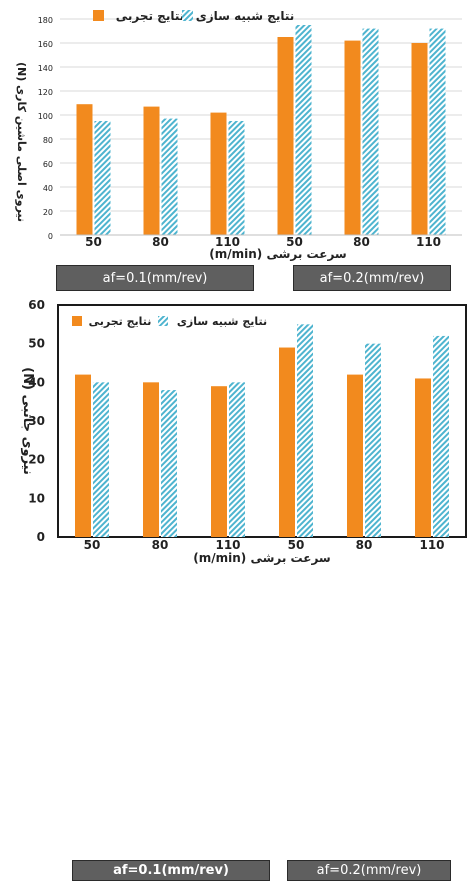 The image size is (470, 881). I want to click on y-tick-label: 160, so click(45, 44).